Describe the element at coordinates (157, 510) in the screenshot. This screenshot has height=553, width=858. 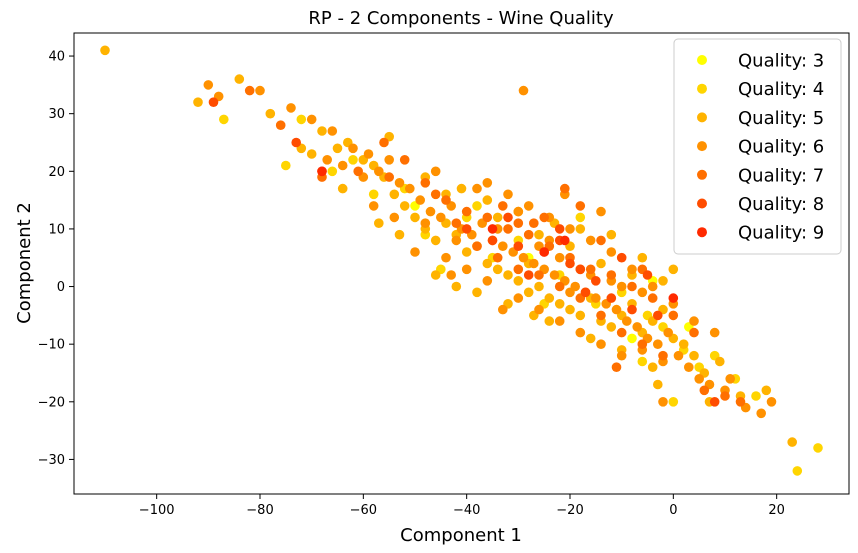
I see `x-tick-label: −100` at that location.